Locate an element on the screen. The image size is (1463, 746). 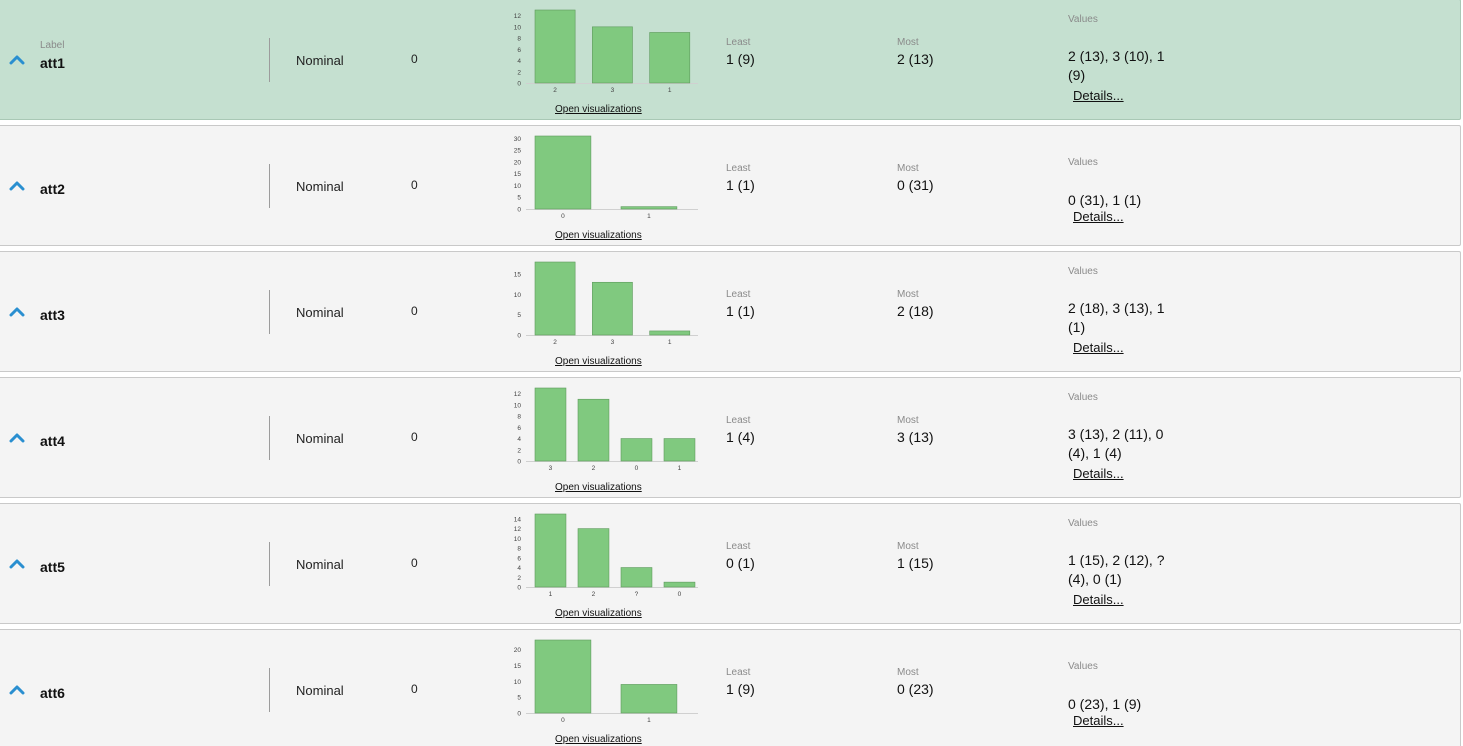
y-tick-label: 25 is located at coordinates (518, 151).